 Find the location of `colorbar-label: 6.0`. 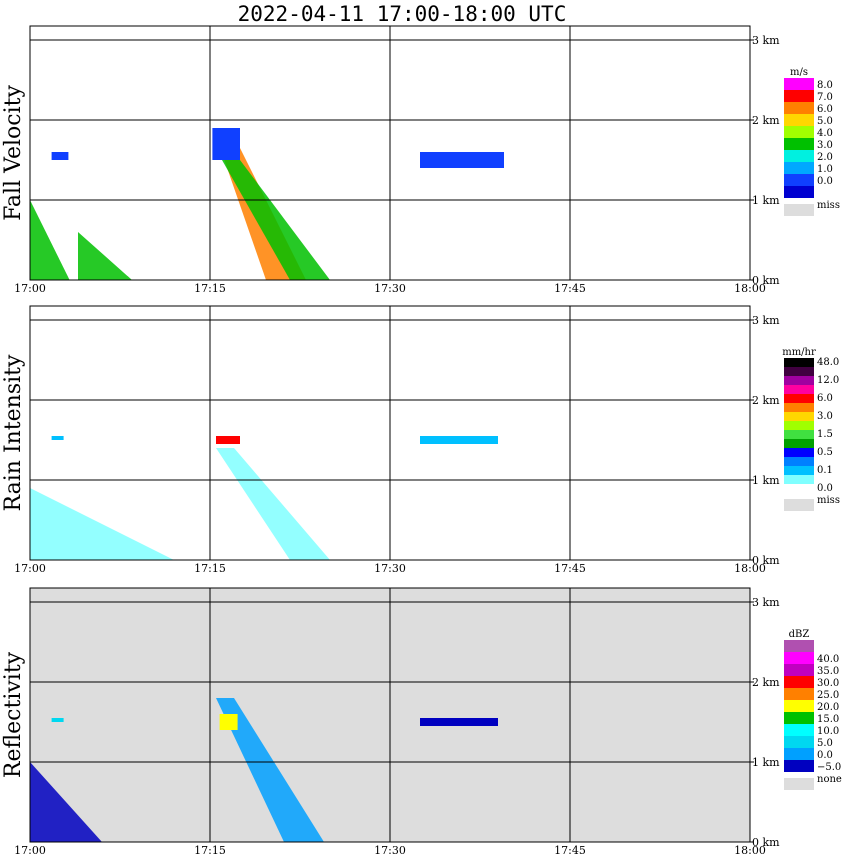

colorbar-label: 6.0 is located at coordinates (825, 398).